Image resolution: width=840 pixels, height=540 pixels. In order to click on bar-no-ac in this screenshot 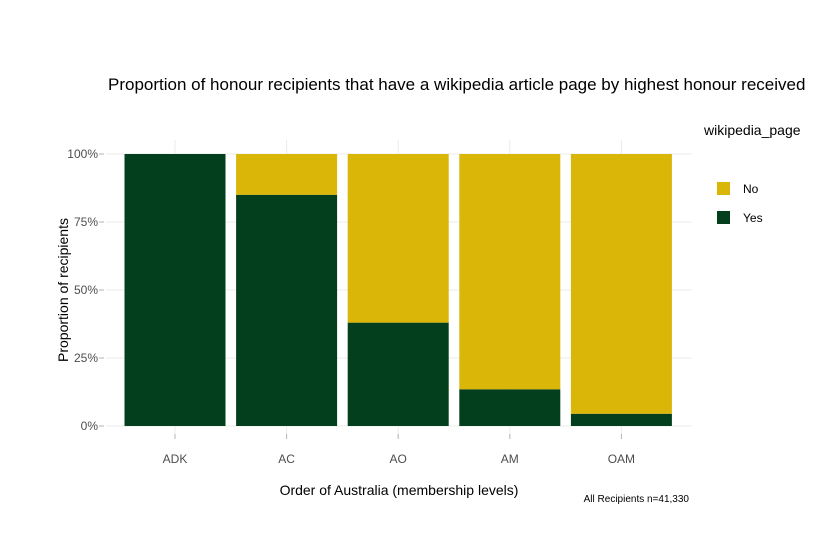, I will do `click(287, 174)`.